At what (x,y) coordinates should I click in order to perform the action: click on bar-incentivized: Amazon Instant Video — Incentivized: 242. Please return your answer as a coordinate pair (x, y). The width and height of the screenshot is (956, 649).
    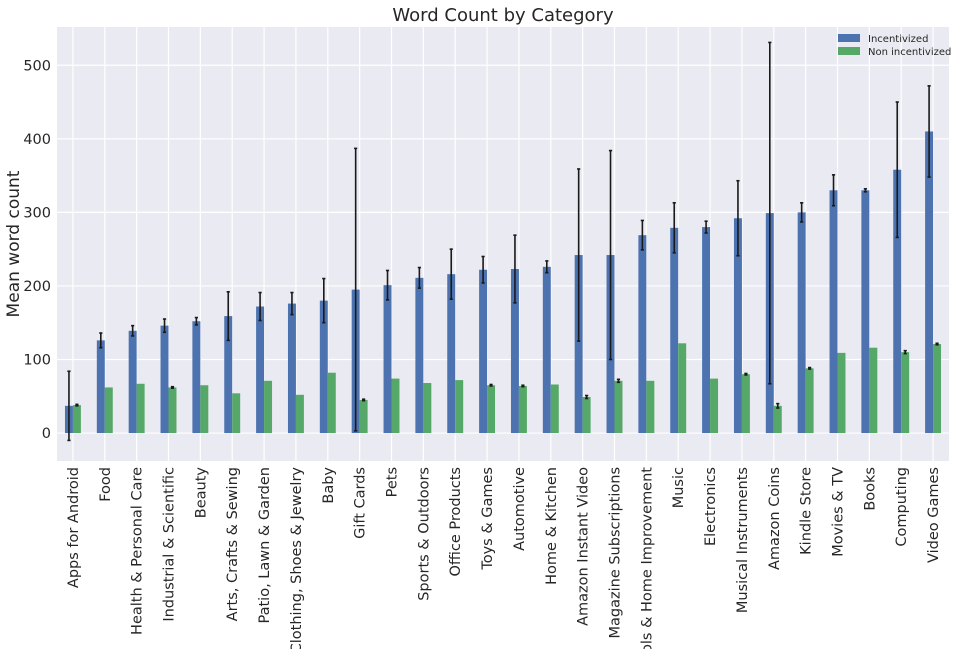
    Looking at the image, I should click on (578, 344).